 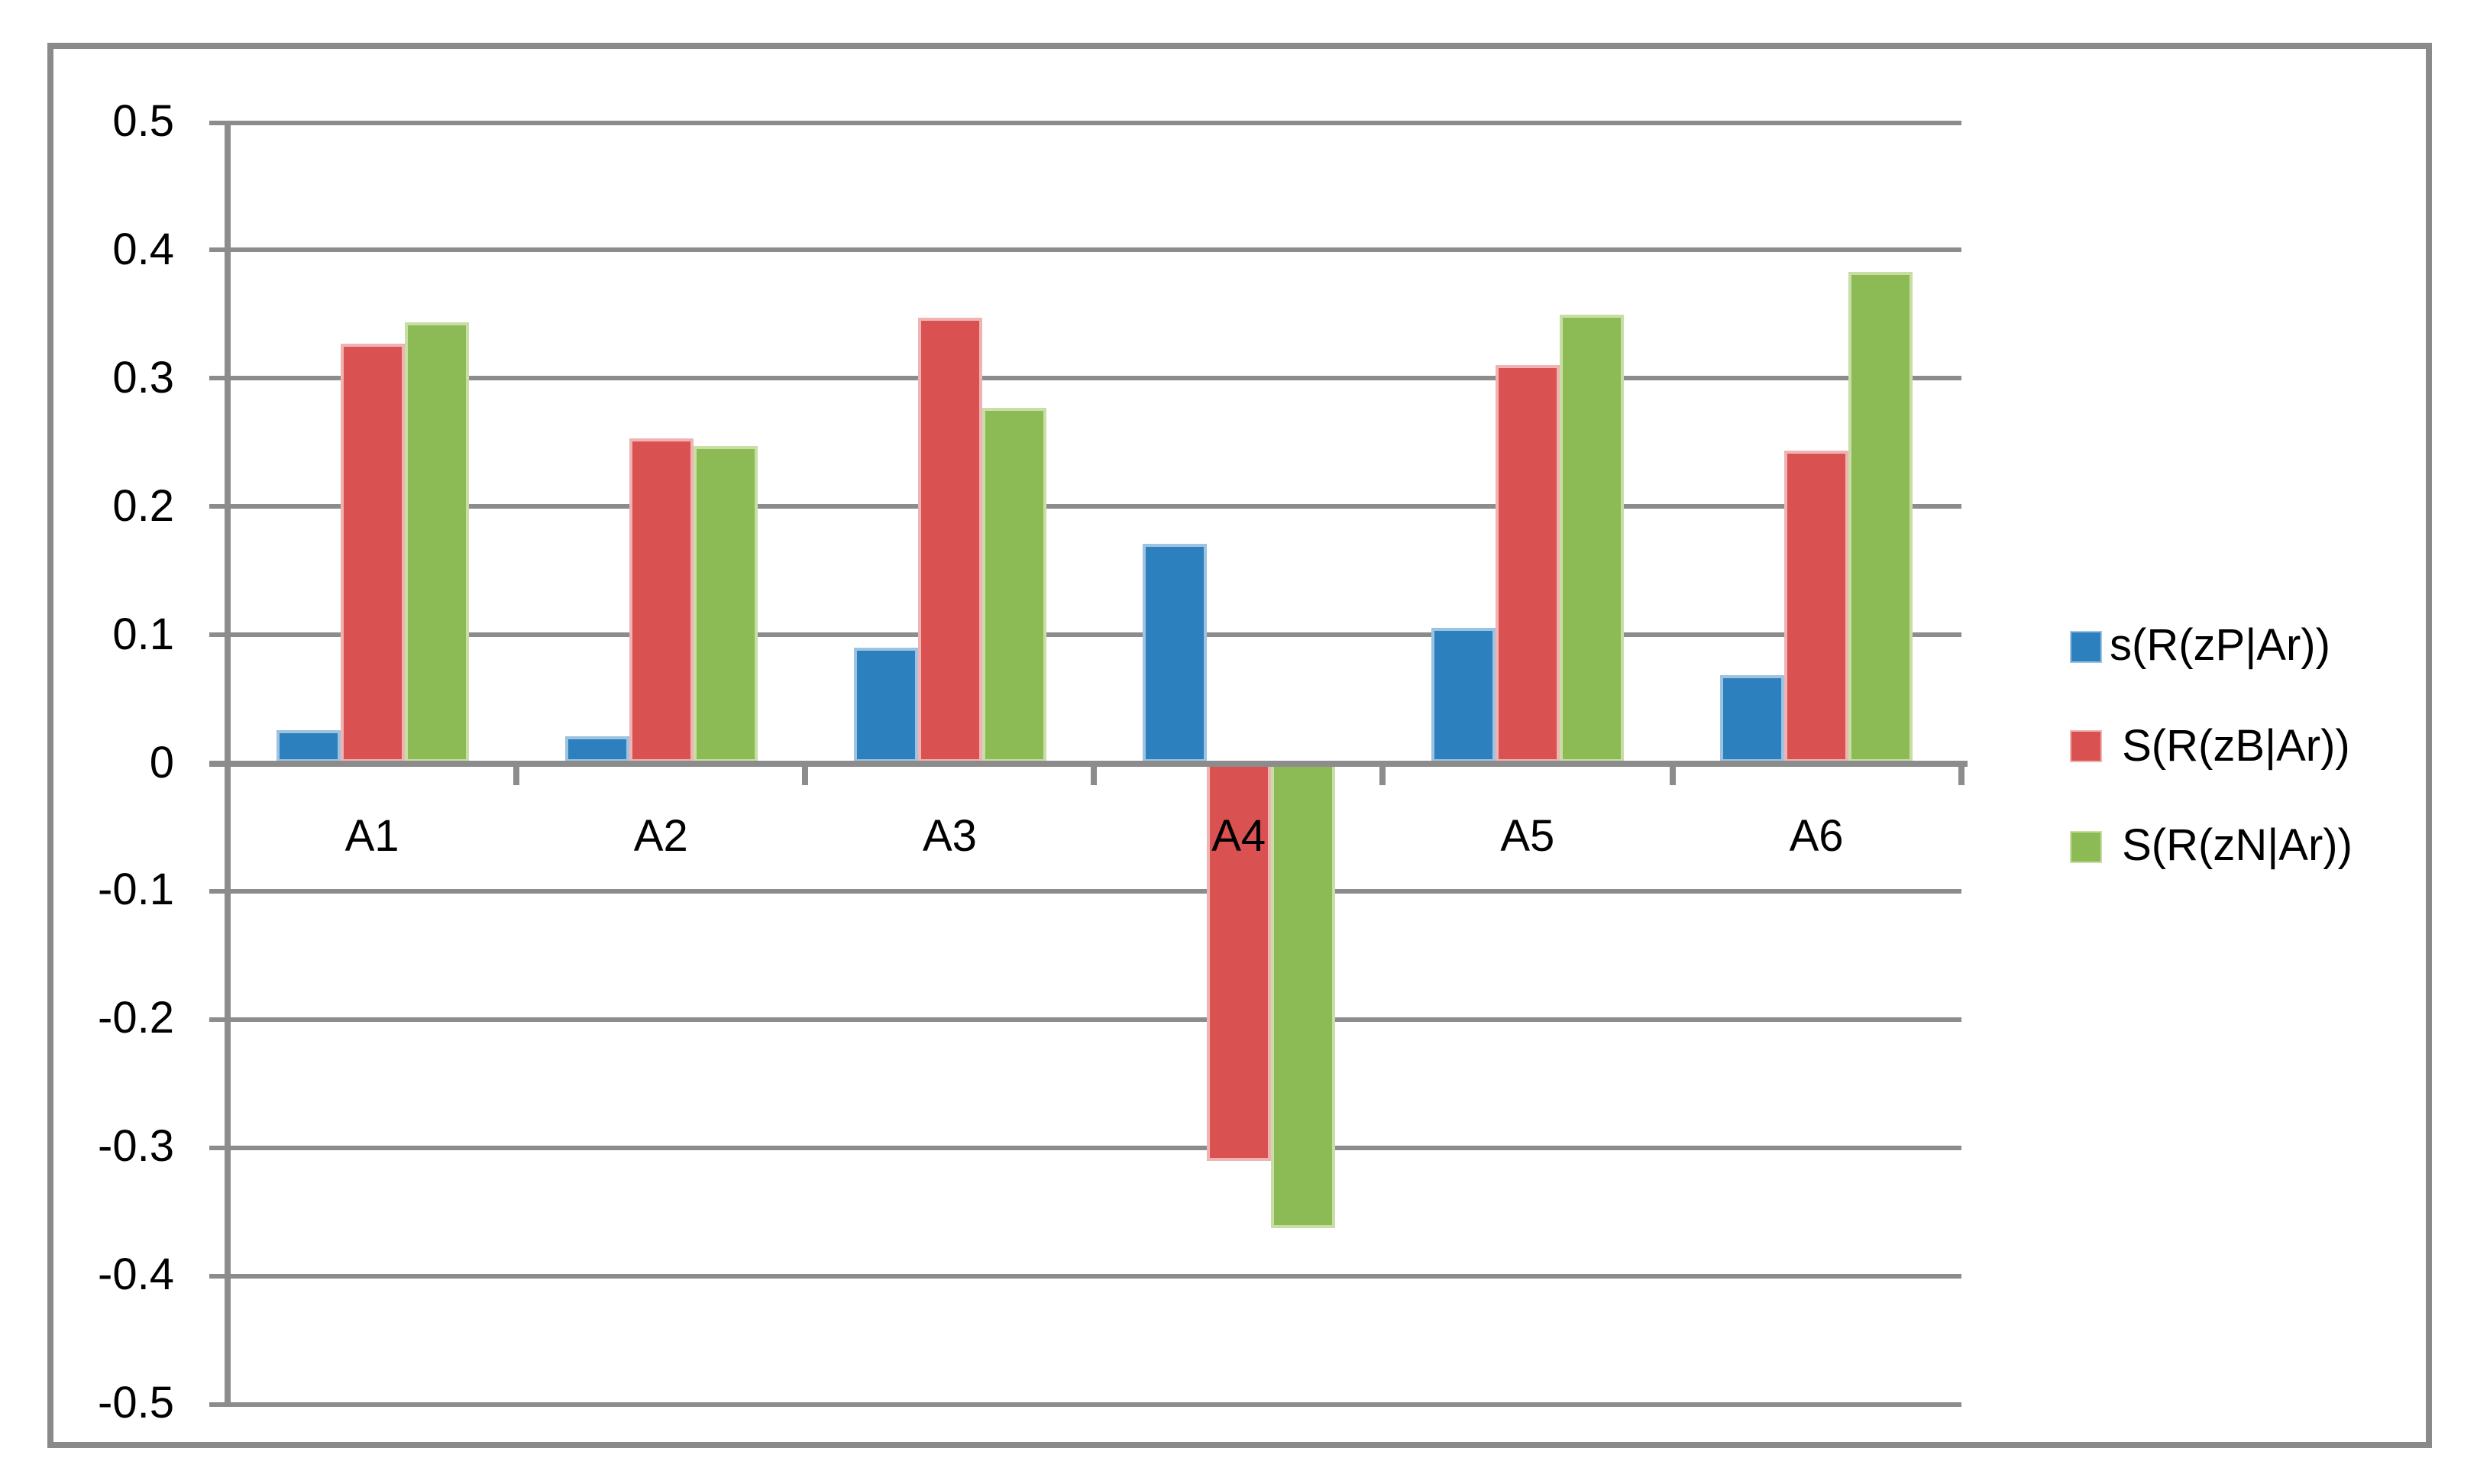 I want to click on category-label-A4: A4, so click(x=1238, y=837).